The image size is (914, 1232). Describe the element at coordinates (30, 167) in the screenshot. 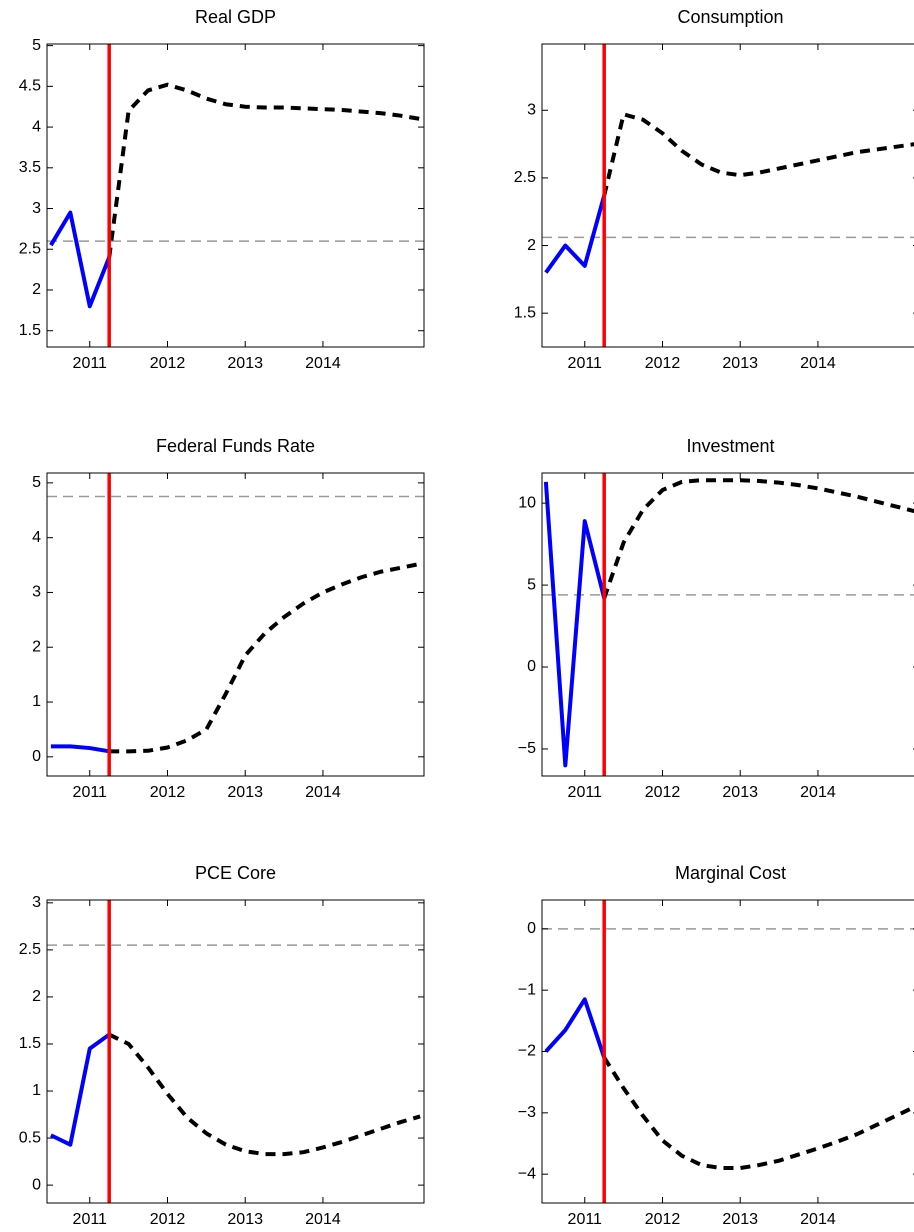

I see `y-tick-label: 3.5` at that location.